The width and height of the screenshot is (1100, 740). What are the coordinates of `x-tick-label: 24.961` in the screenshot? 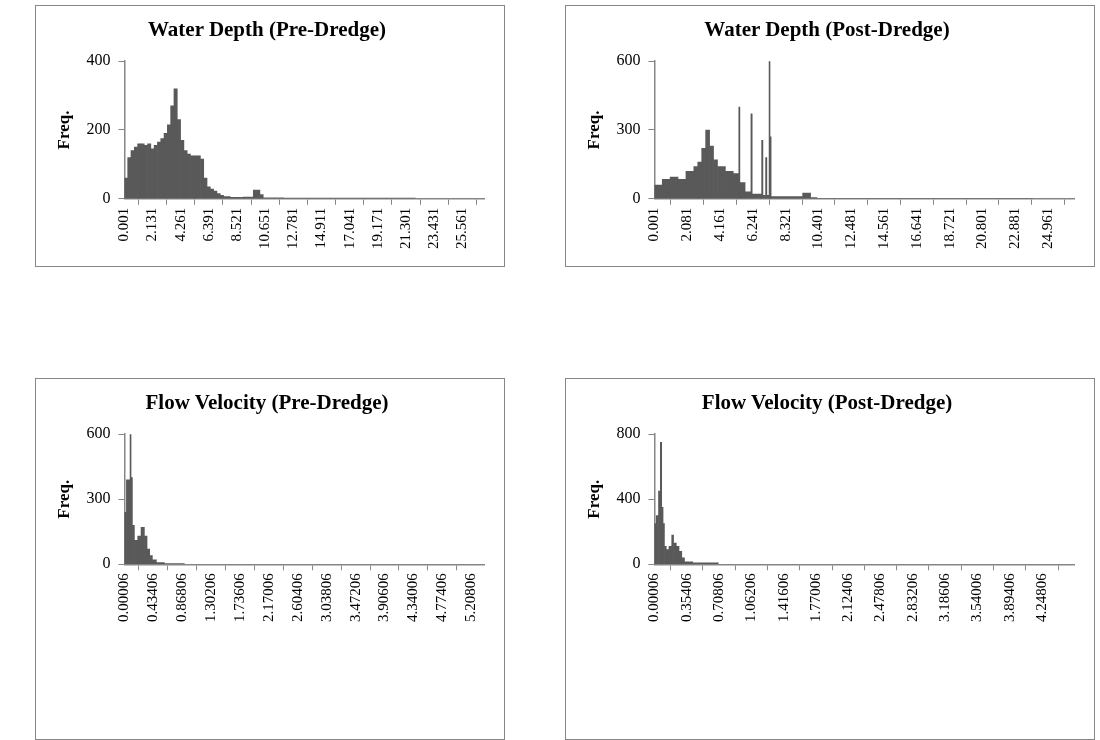 It's located at (1047, 228).